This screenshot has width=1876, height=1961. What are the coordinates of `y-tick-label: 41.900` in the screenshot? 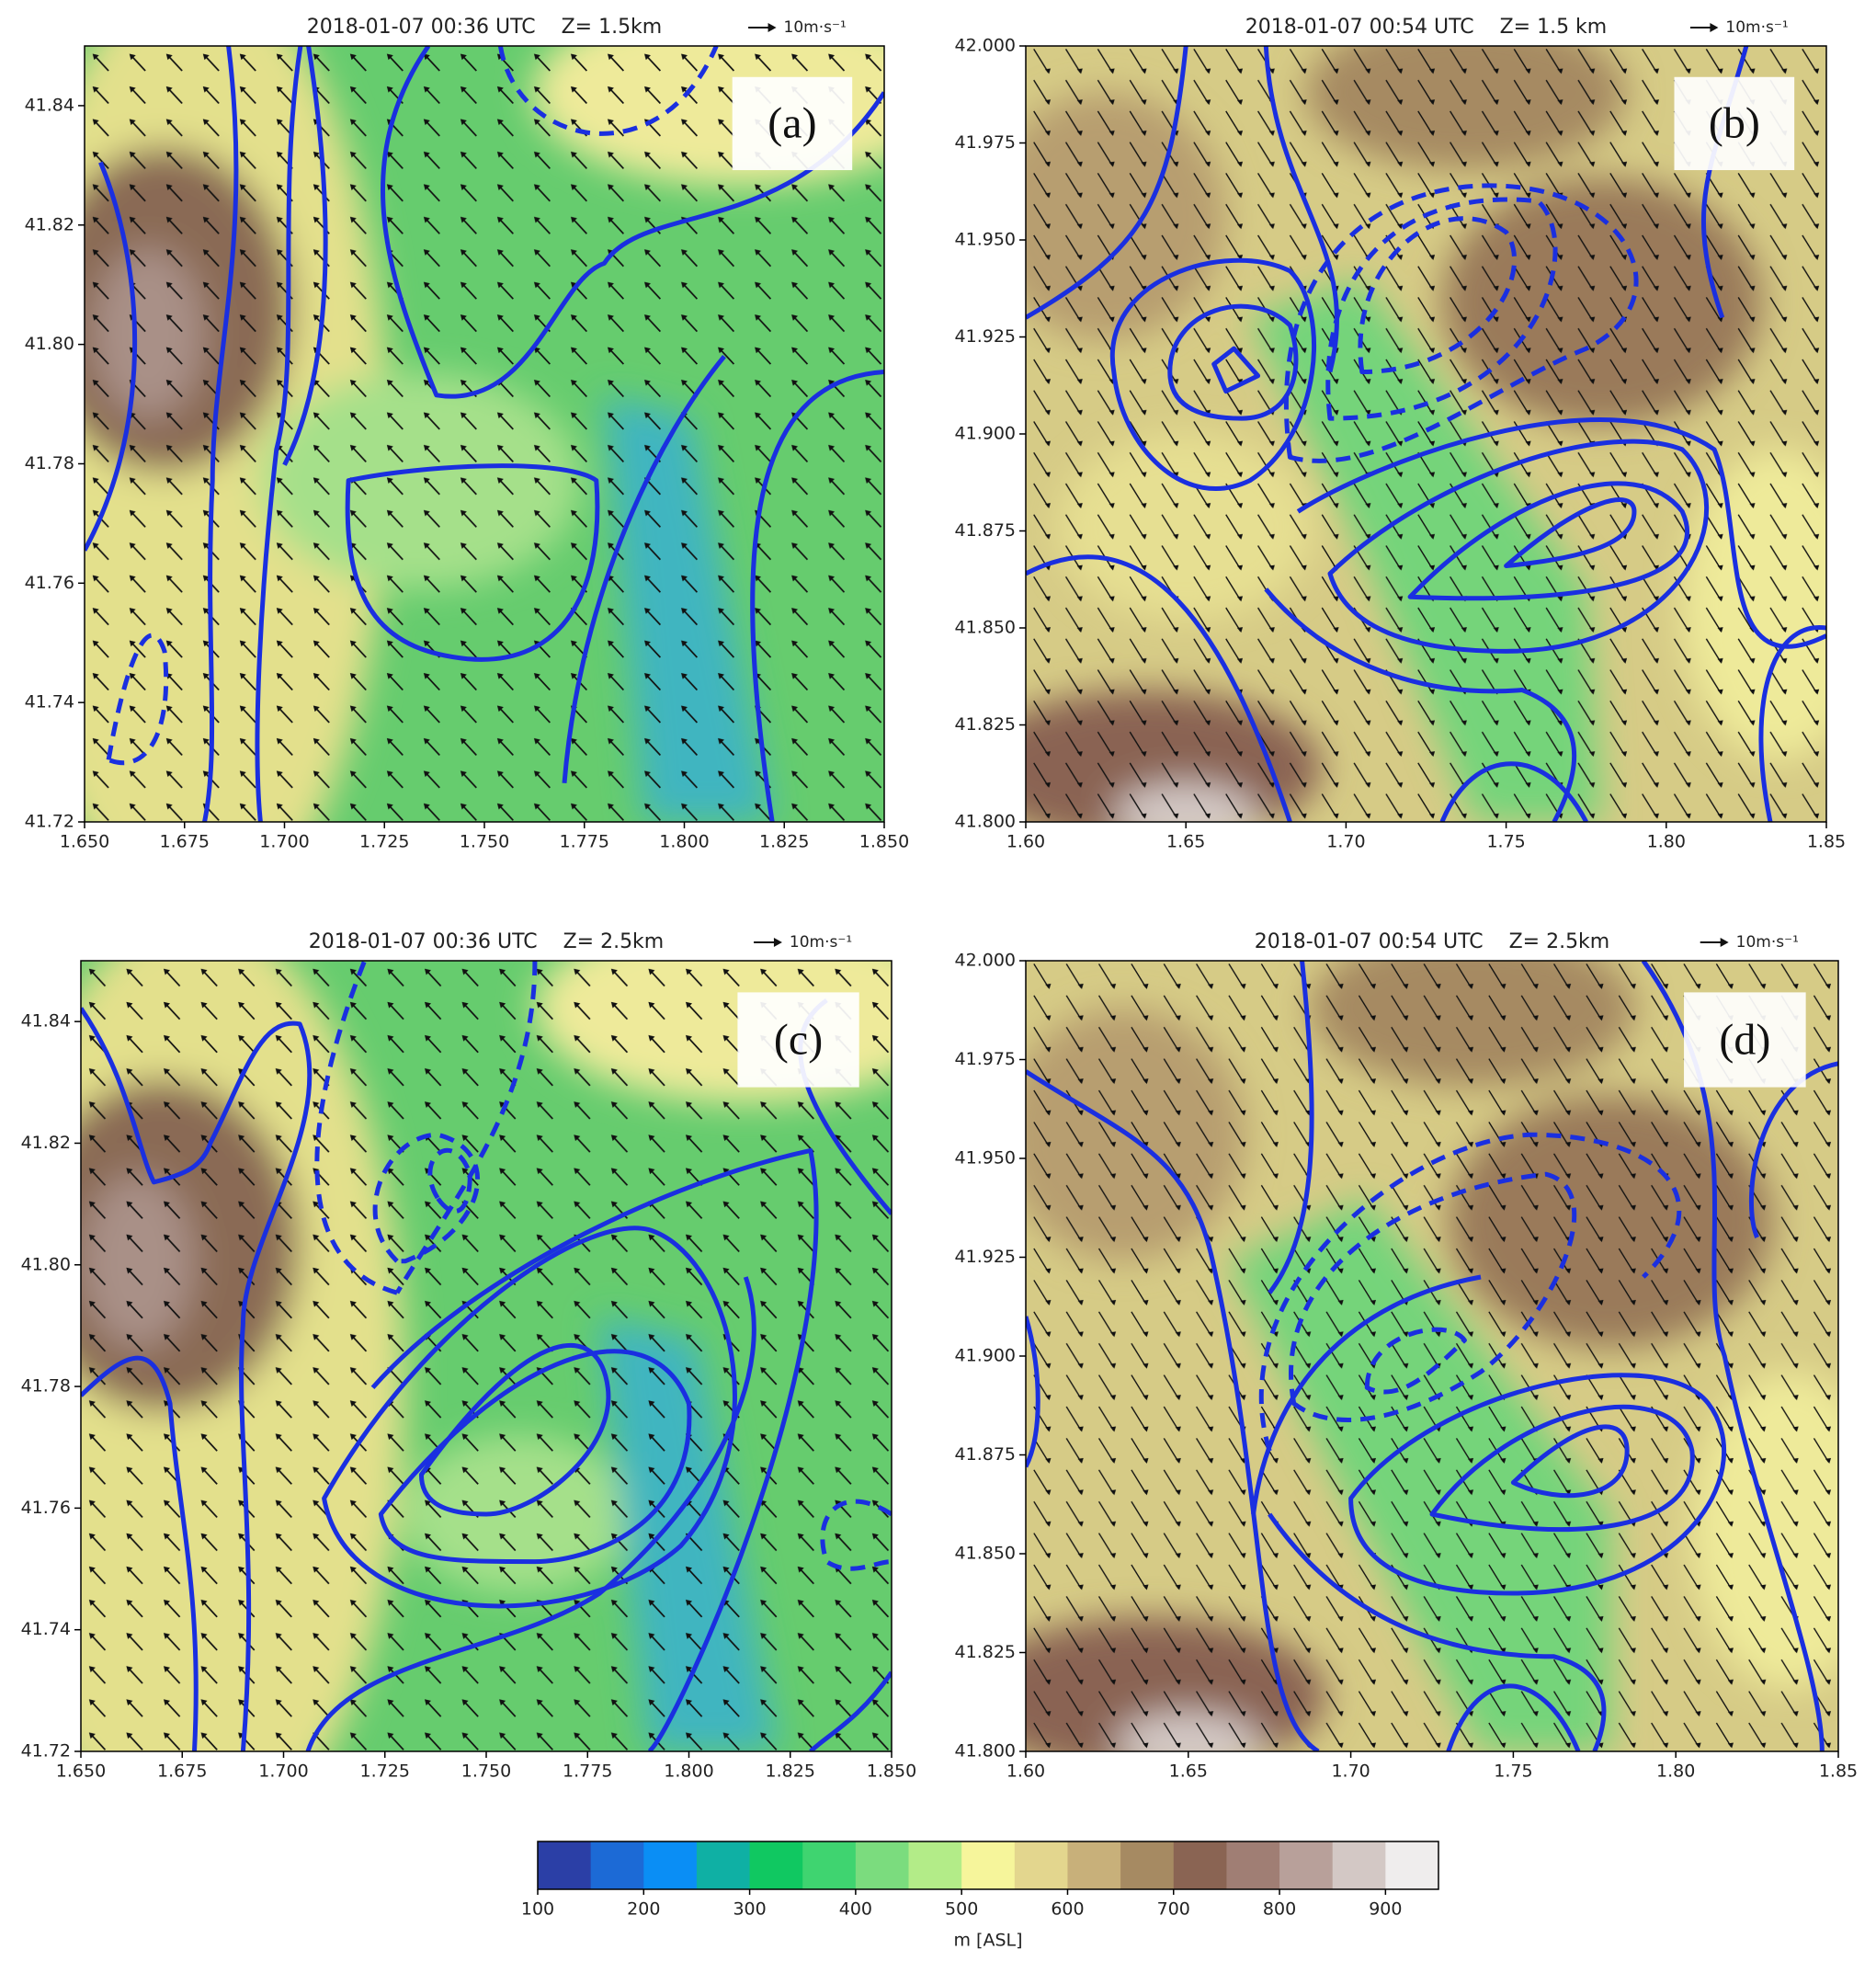 It's located at (985, 434).